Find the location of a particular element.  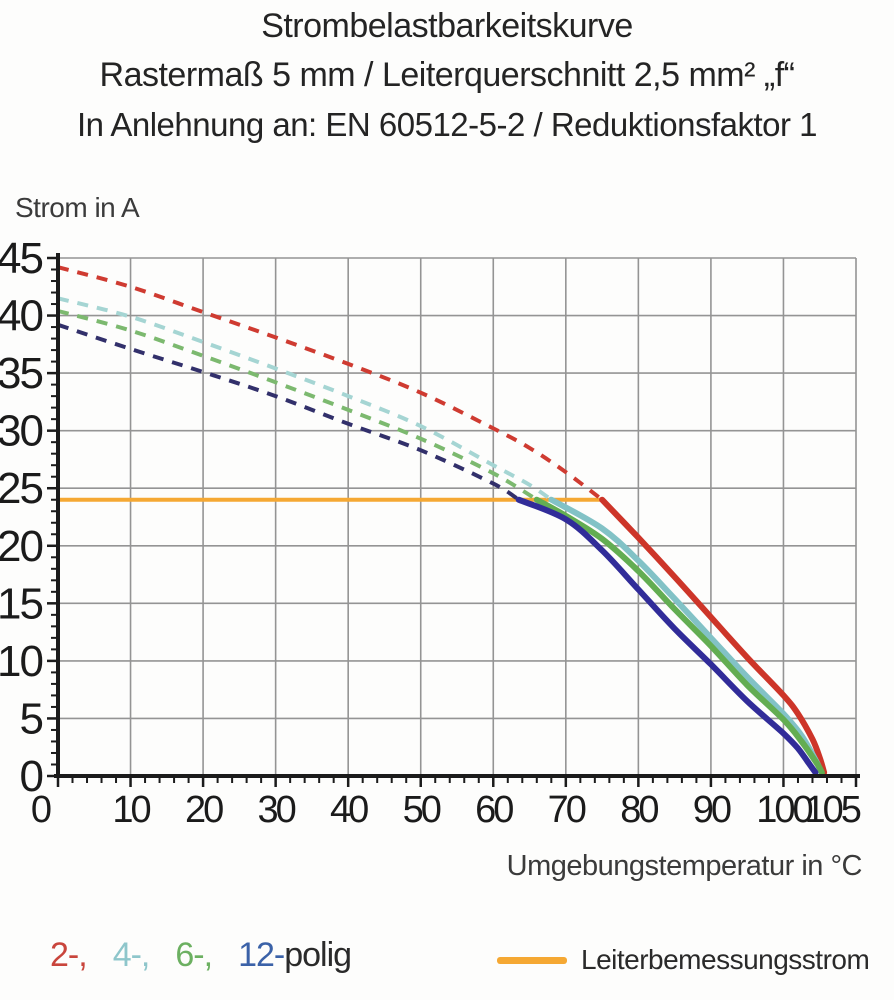

series-6-polig-dashed is located at coordinates (297, 405).